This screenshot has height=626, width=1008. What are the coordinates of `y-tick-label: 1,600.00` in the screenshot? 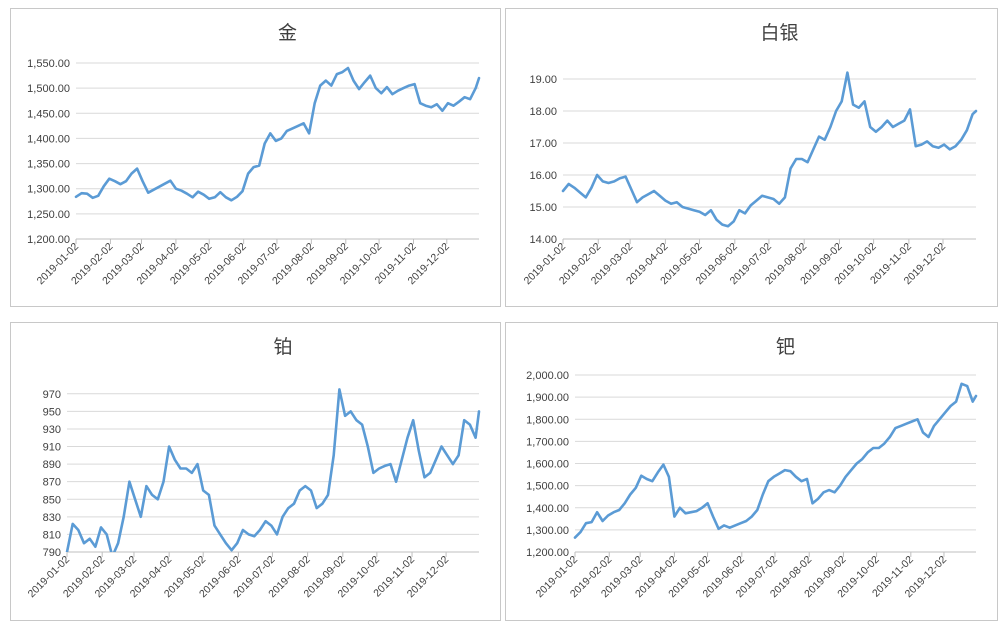 It's located at (547, 465).